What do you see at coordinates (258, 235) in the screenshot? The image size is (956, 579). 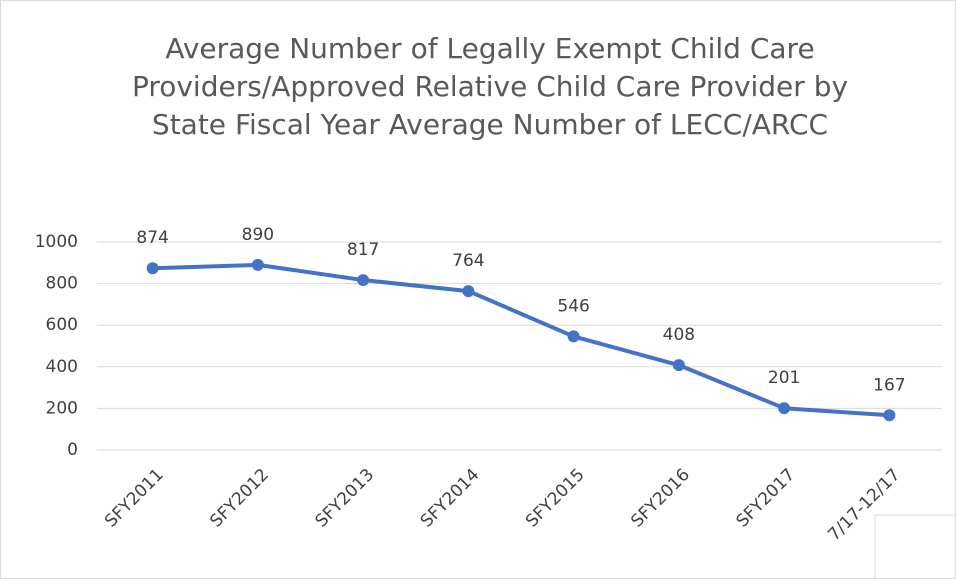 I see `data-label: 890` at bounding box center [258, 235].